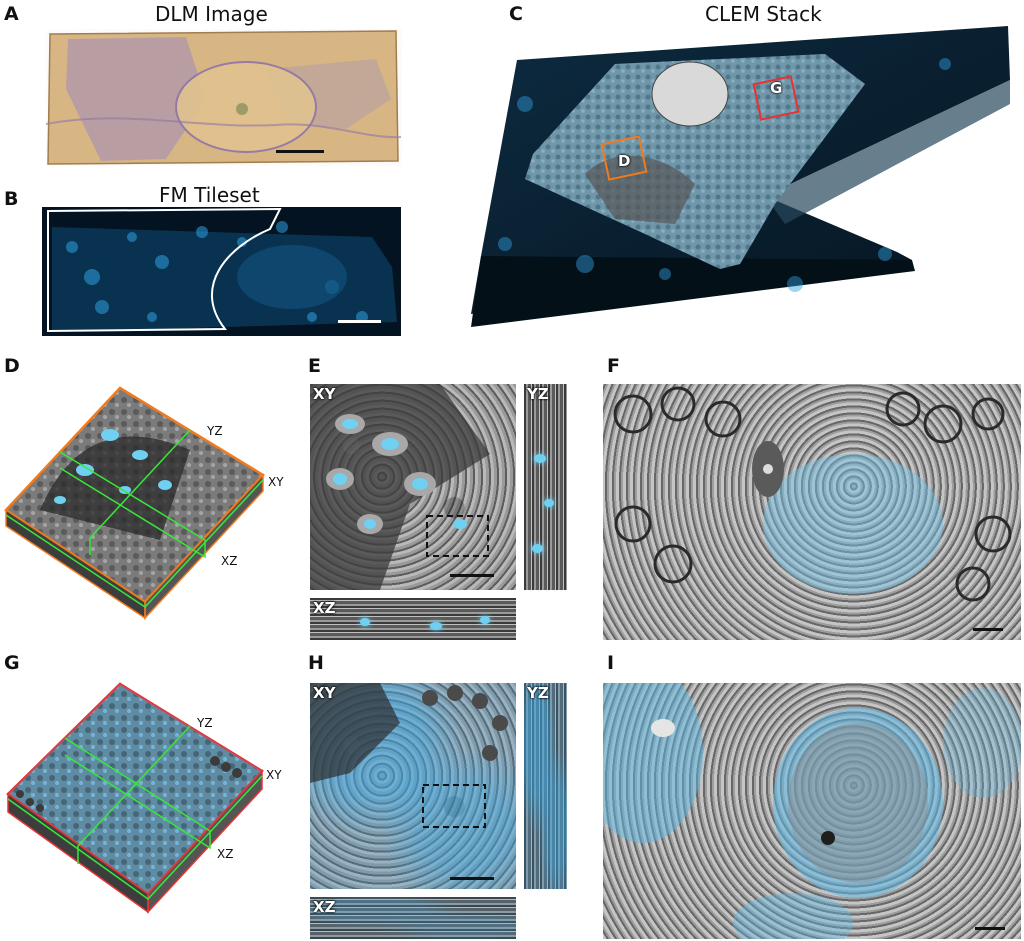  I want to click on block-g-label-yz: YZ, so click(205, 723).